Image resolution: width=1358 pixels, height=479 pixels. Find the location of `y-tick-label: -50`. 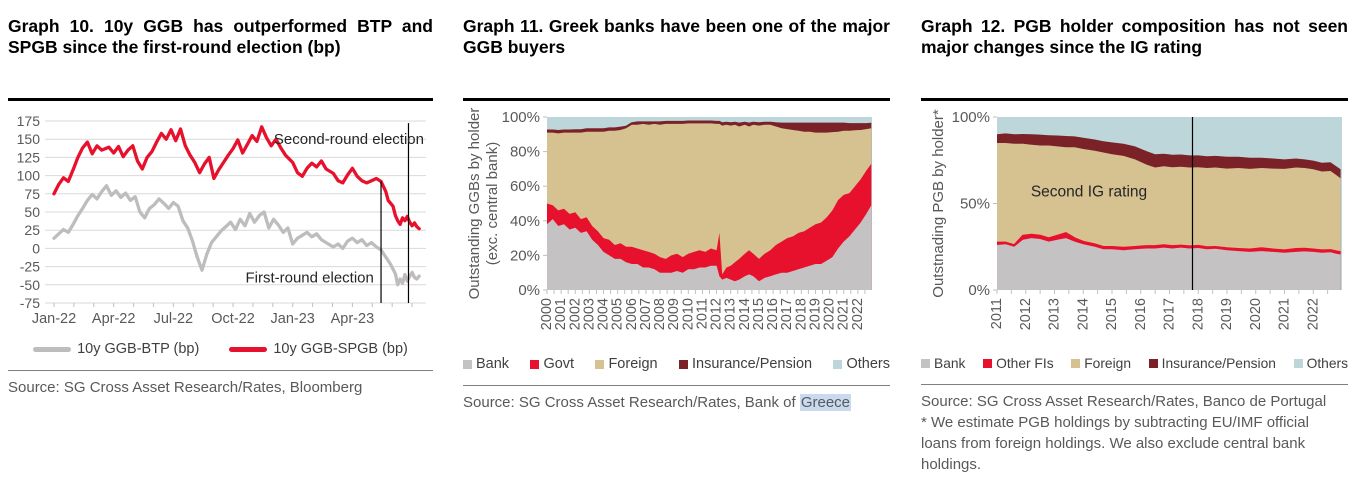

y-tick-label: -50 is located at coordinates (30, 285).